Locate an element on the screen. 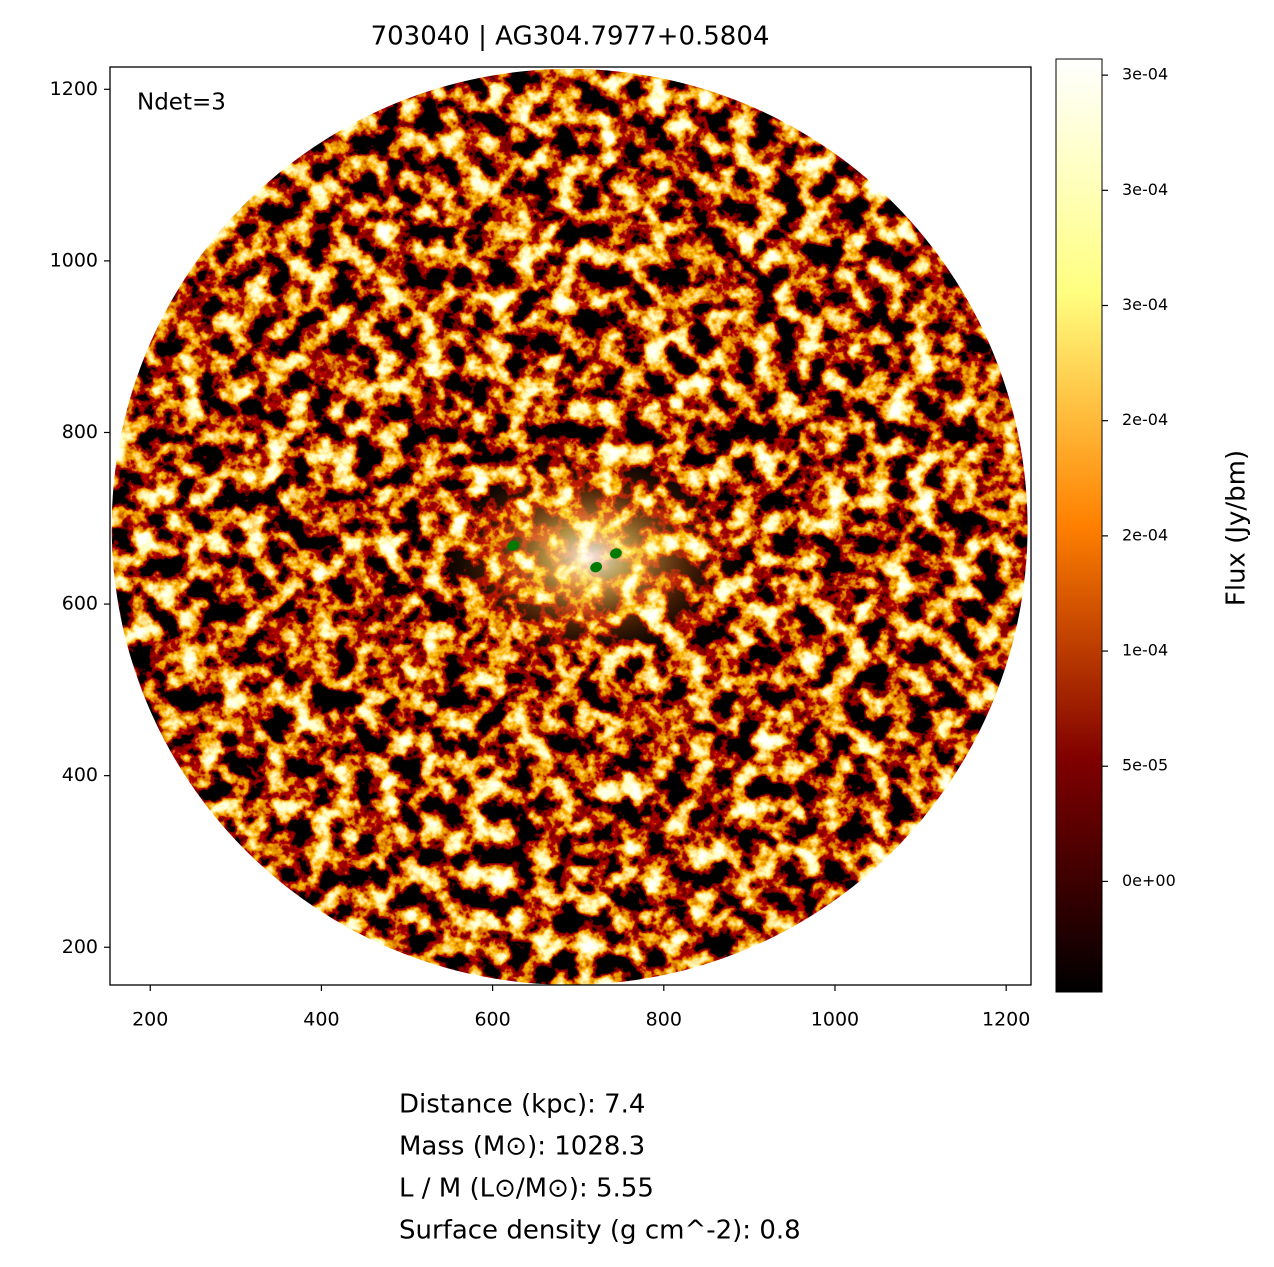  info-line: Mass (M⊙): 1028.3 is located at coordinates (522, 1147).